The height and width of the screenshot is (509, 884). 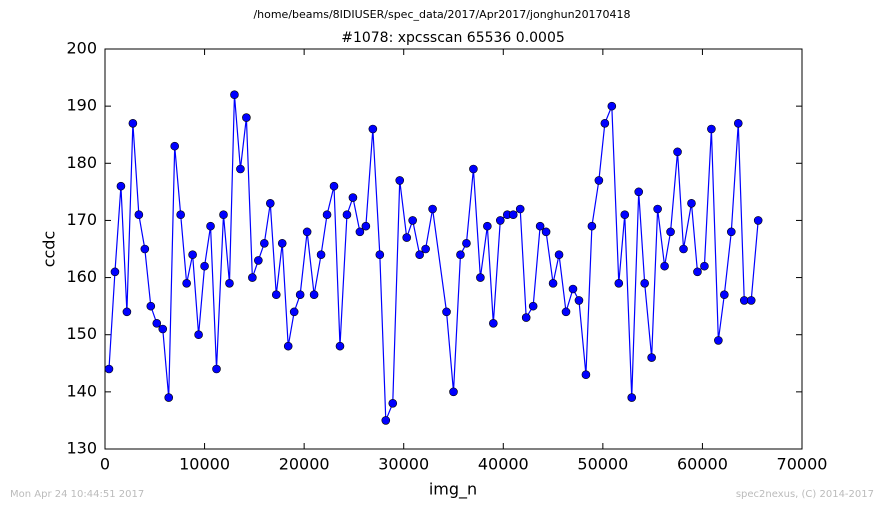 I want to click on x-axis-label: img_n, so click(x=453, y=490).